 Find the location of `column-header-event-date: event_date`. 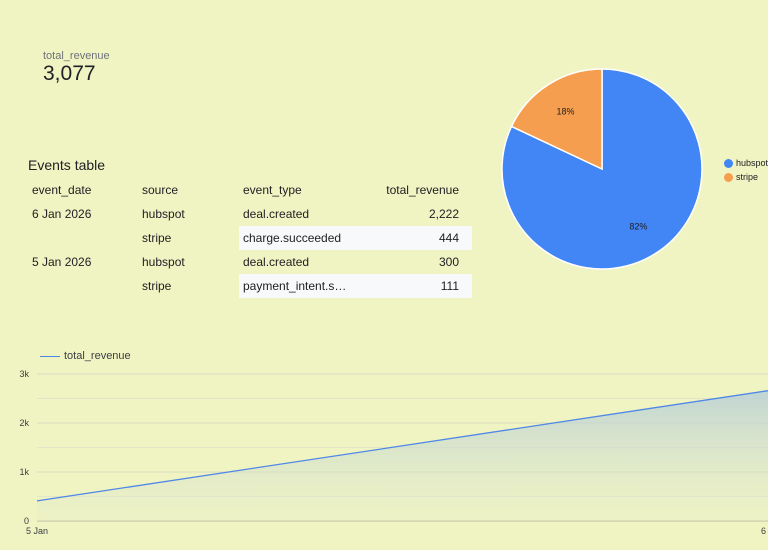

column-header-event-date: event_date is located at coordinates (62, 190).